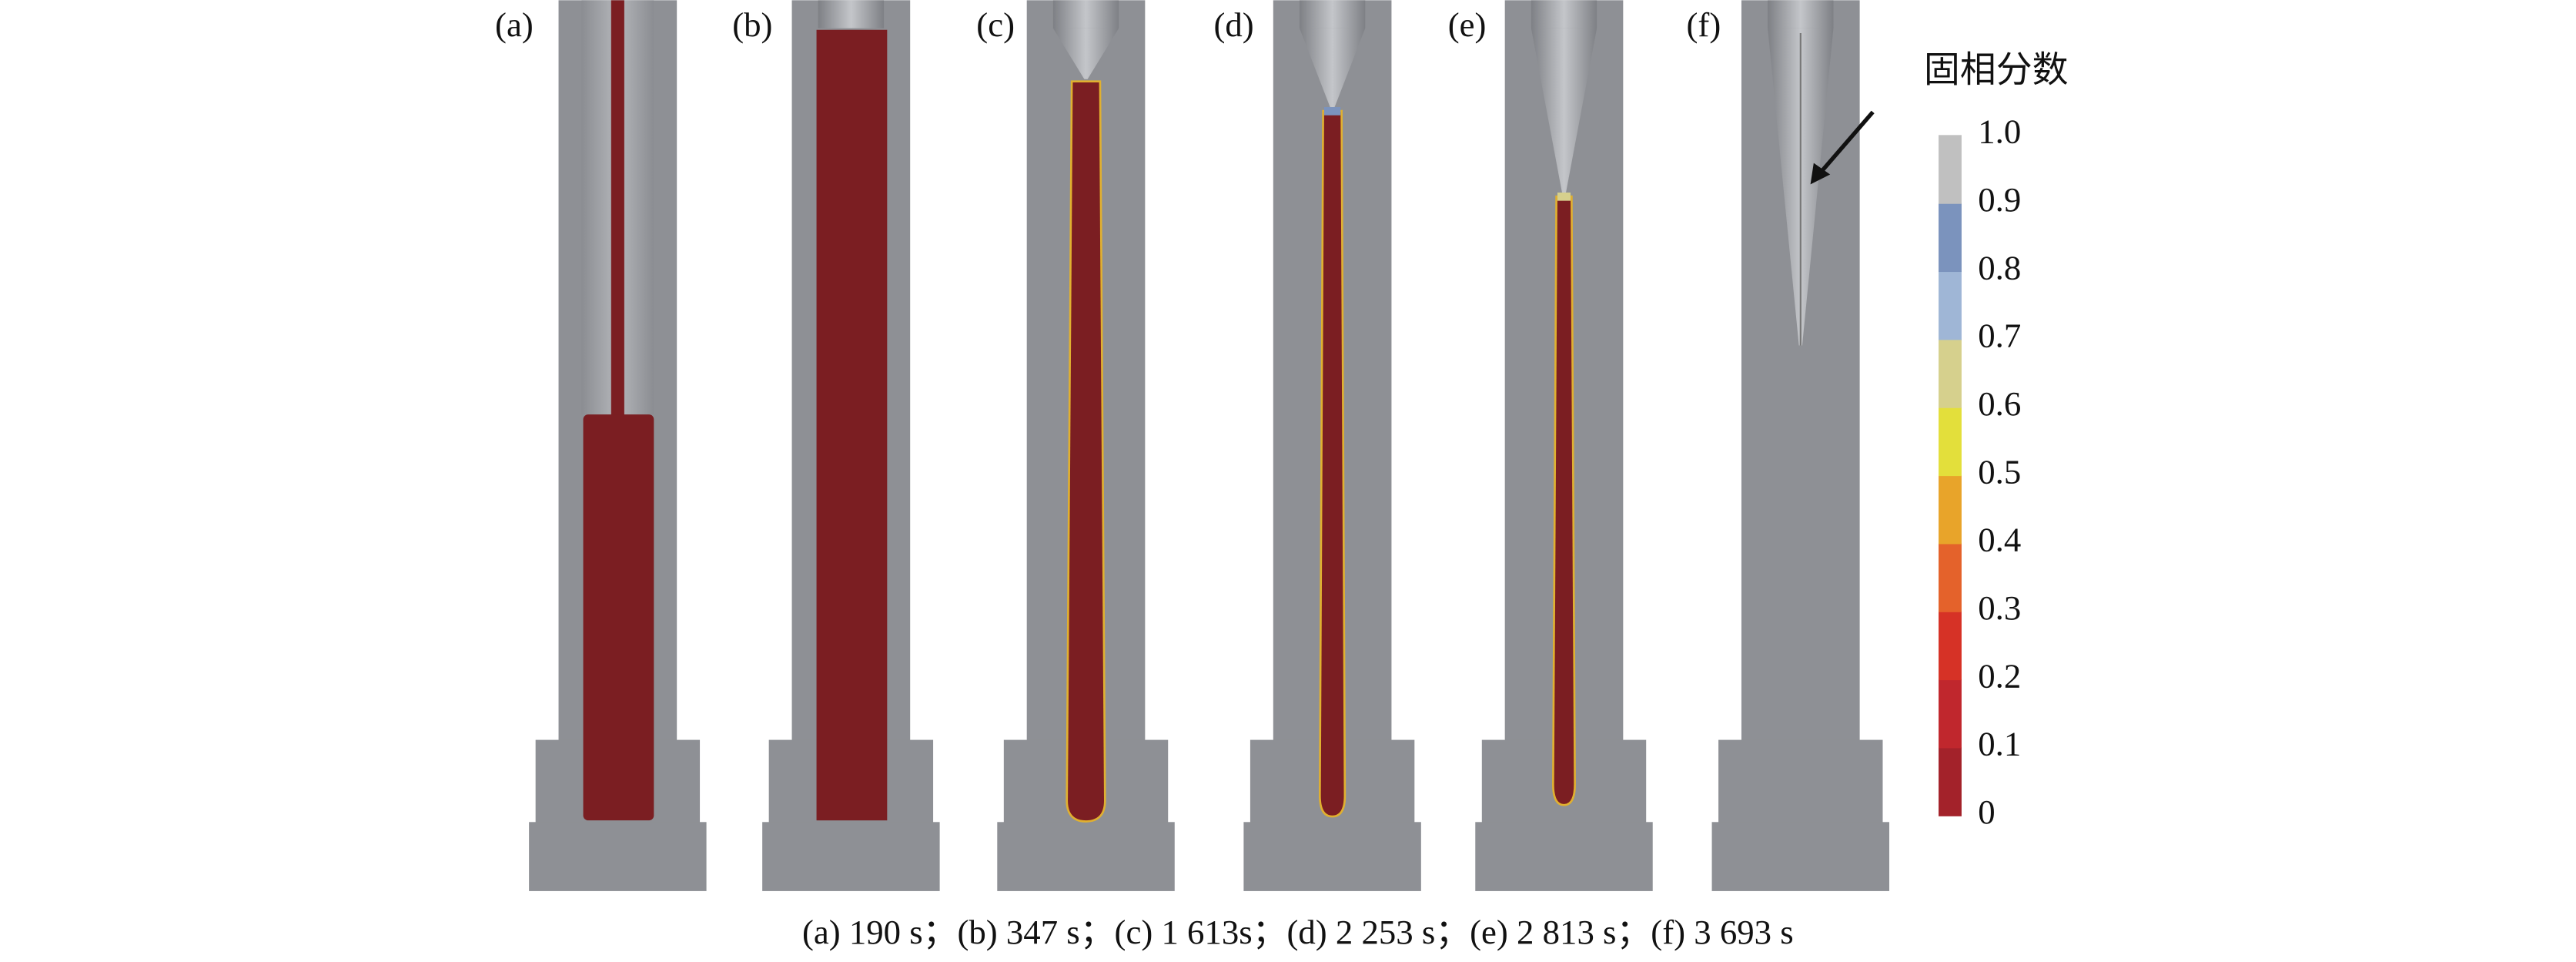 Image resolution: width=2576 pixels, height=962 pixels. Describe the element at coordinates (1704, 24) in the screenshot. I see `panel-label: (f)` at that location.